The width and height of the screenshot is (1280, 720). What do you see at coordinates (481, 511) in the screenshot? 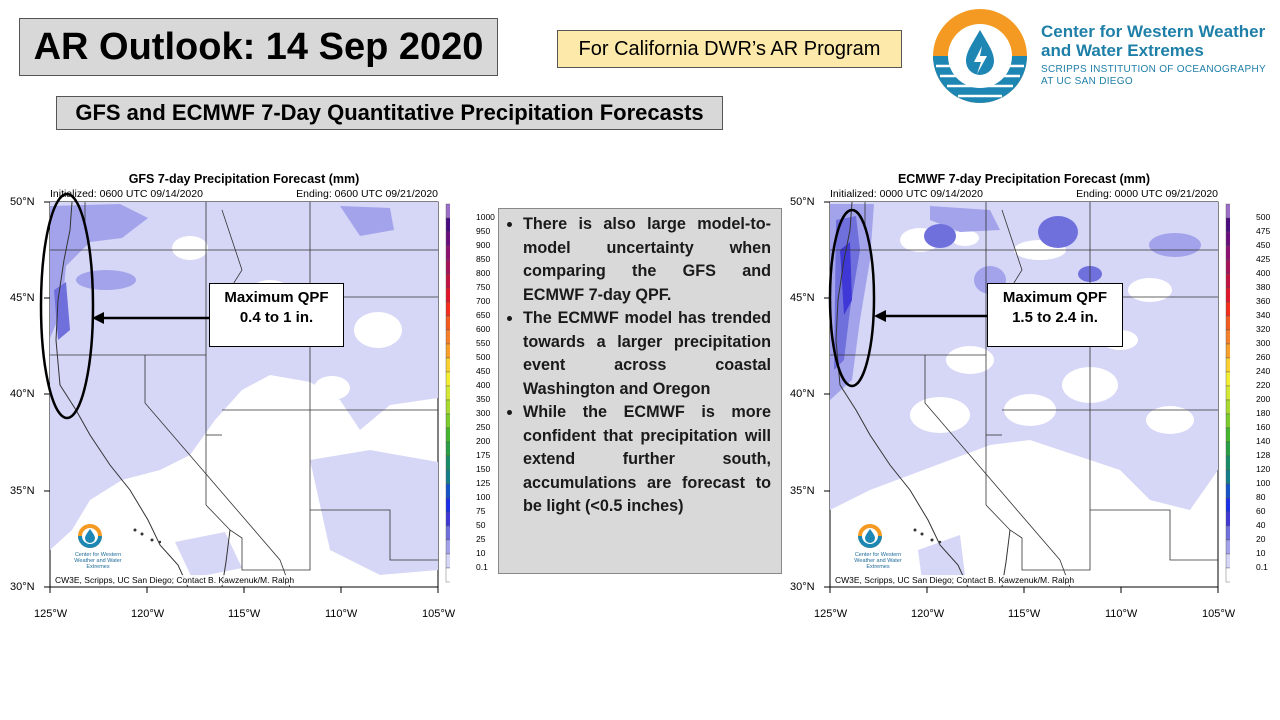
I see `colorbar-tick-label: 75` at bounding box center [481, 511].